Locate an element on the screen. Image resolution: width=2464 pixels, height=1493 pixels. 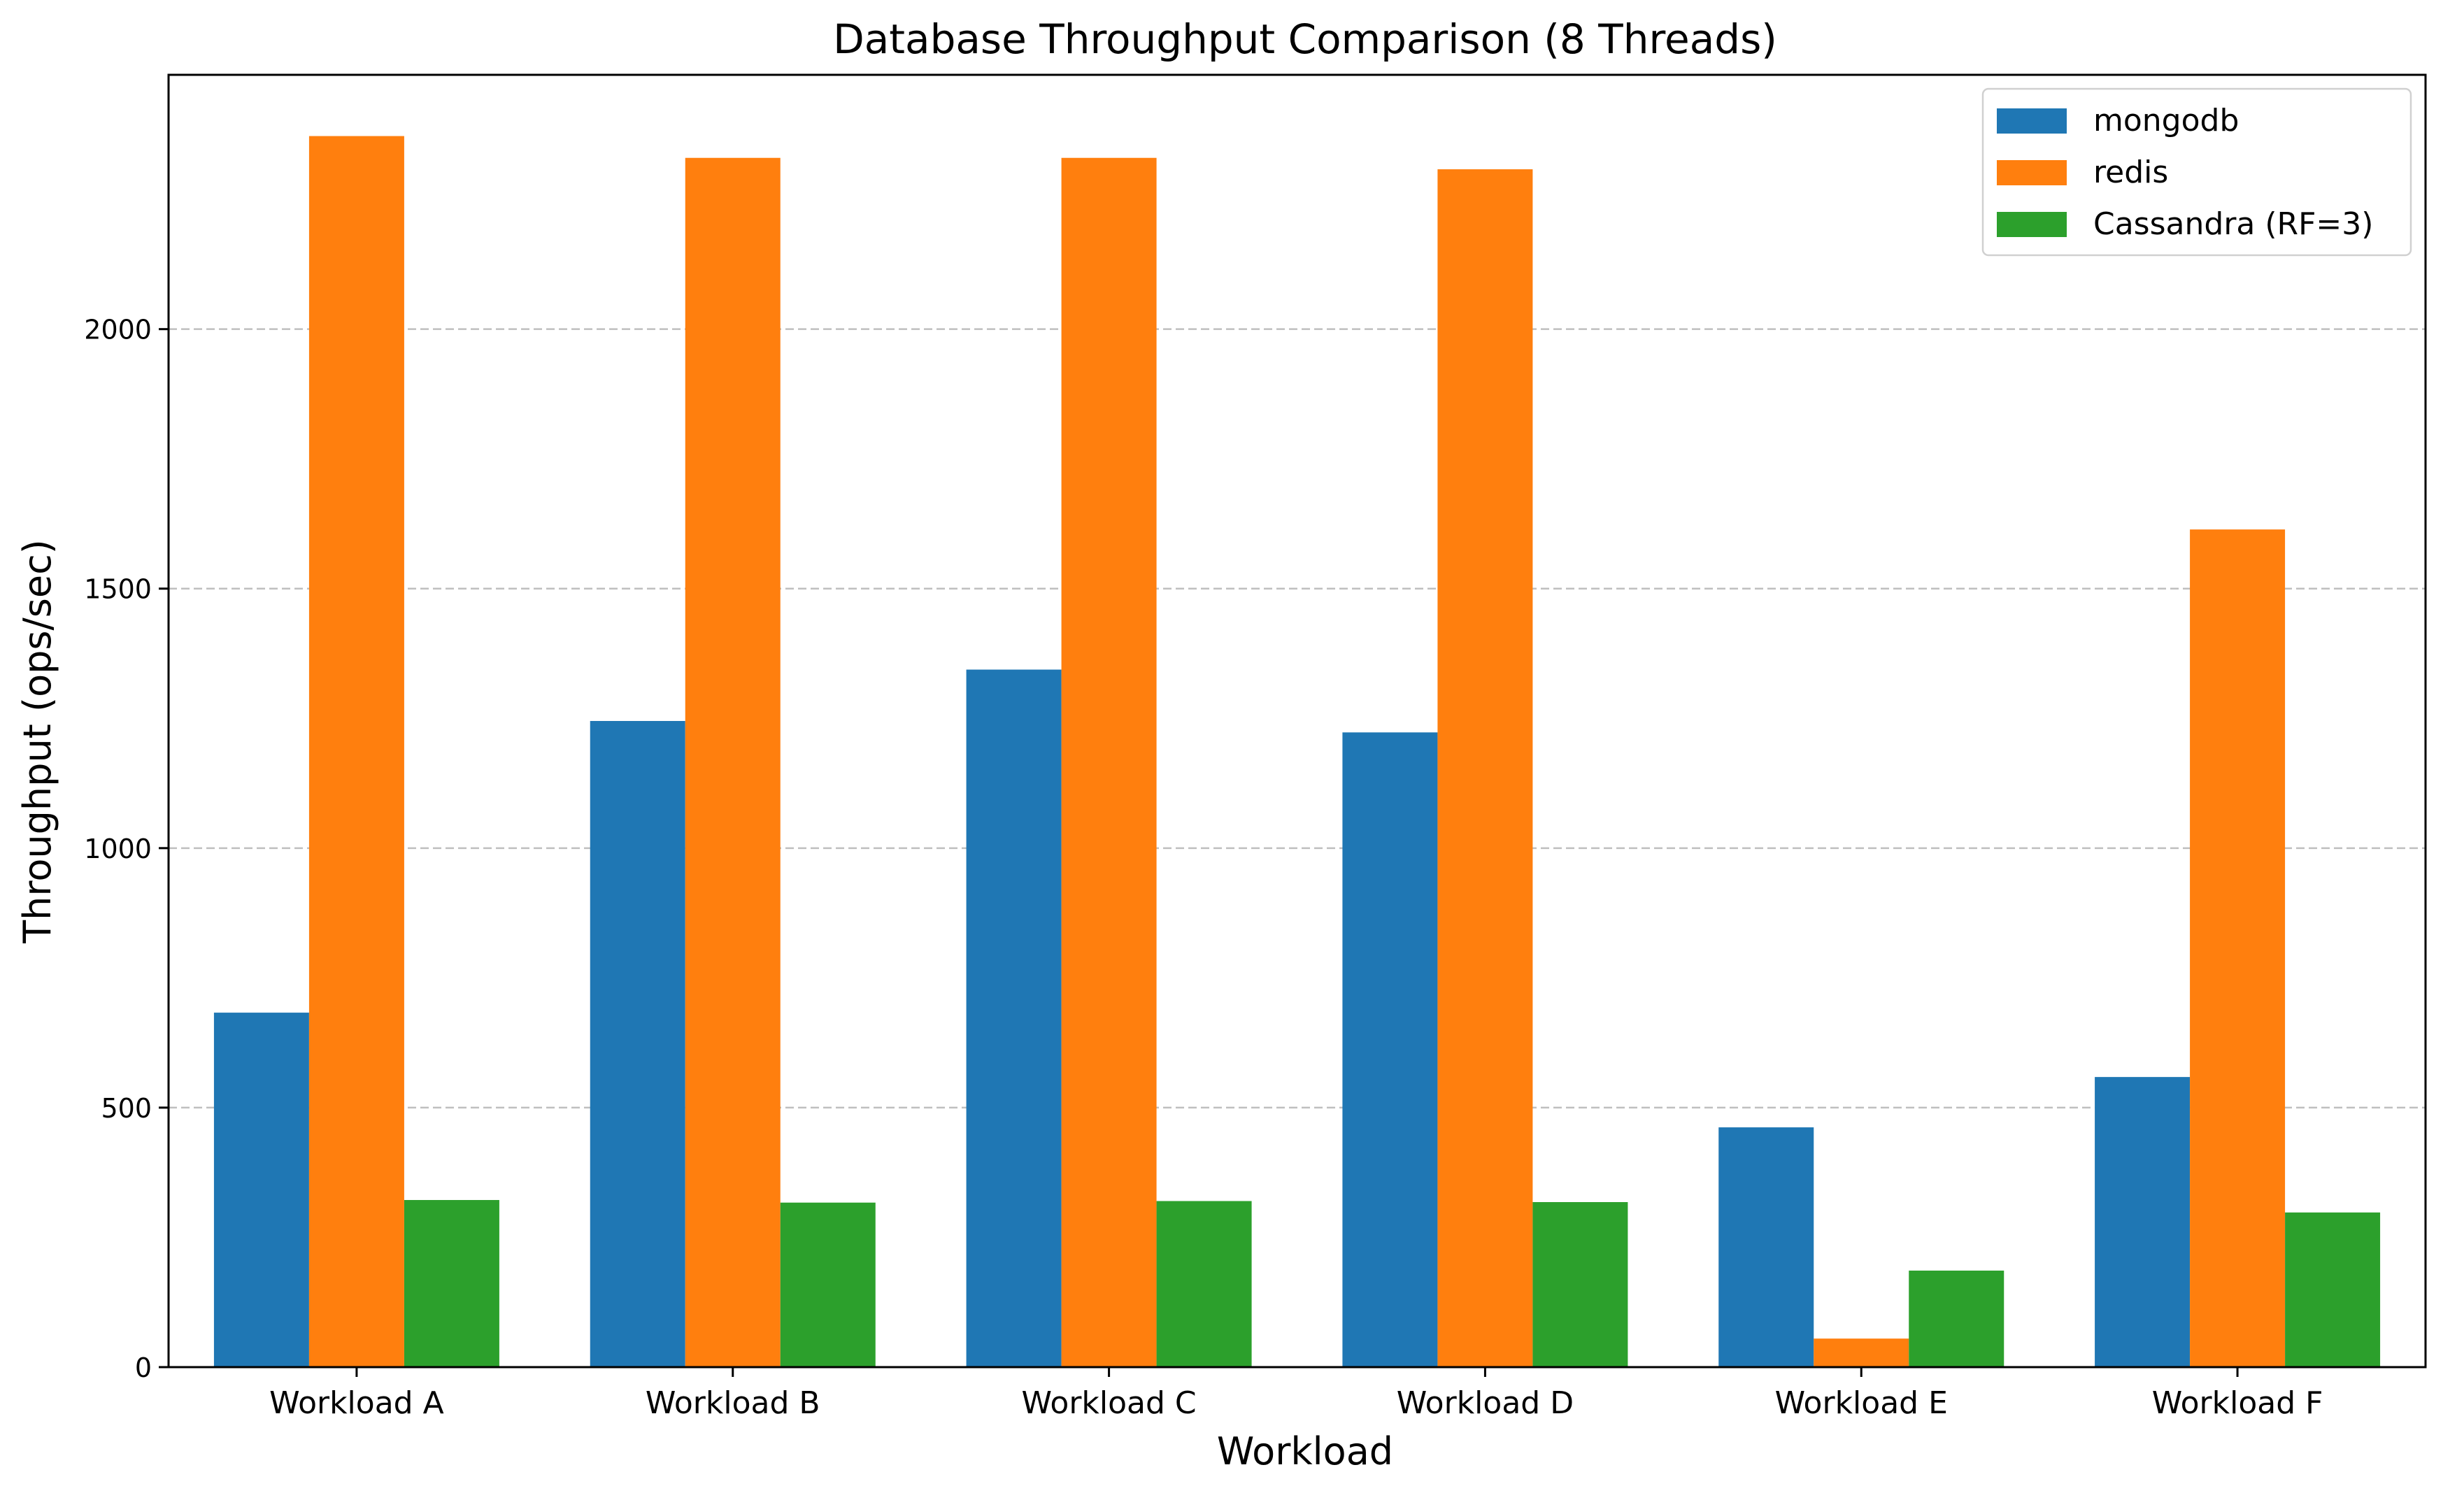
legend: mongodb redis Cassandra (RF=3) is located at coordinates (2197, 172).